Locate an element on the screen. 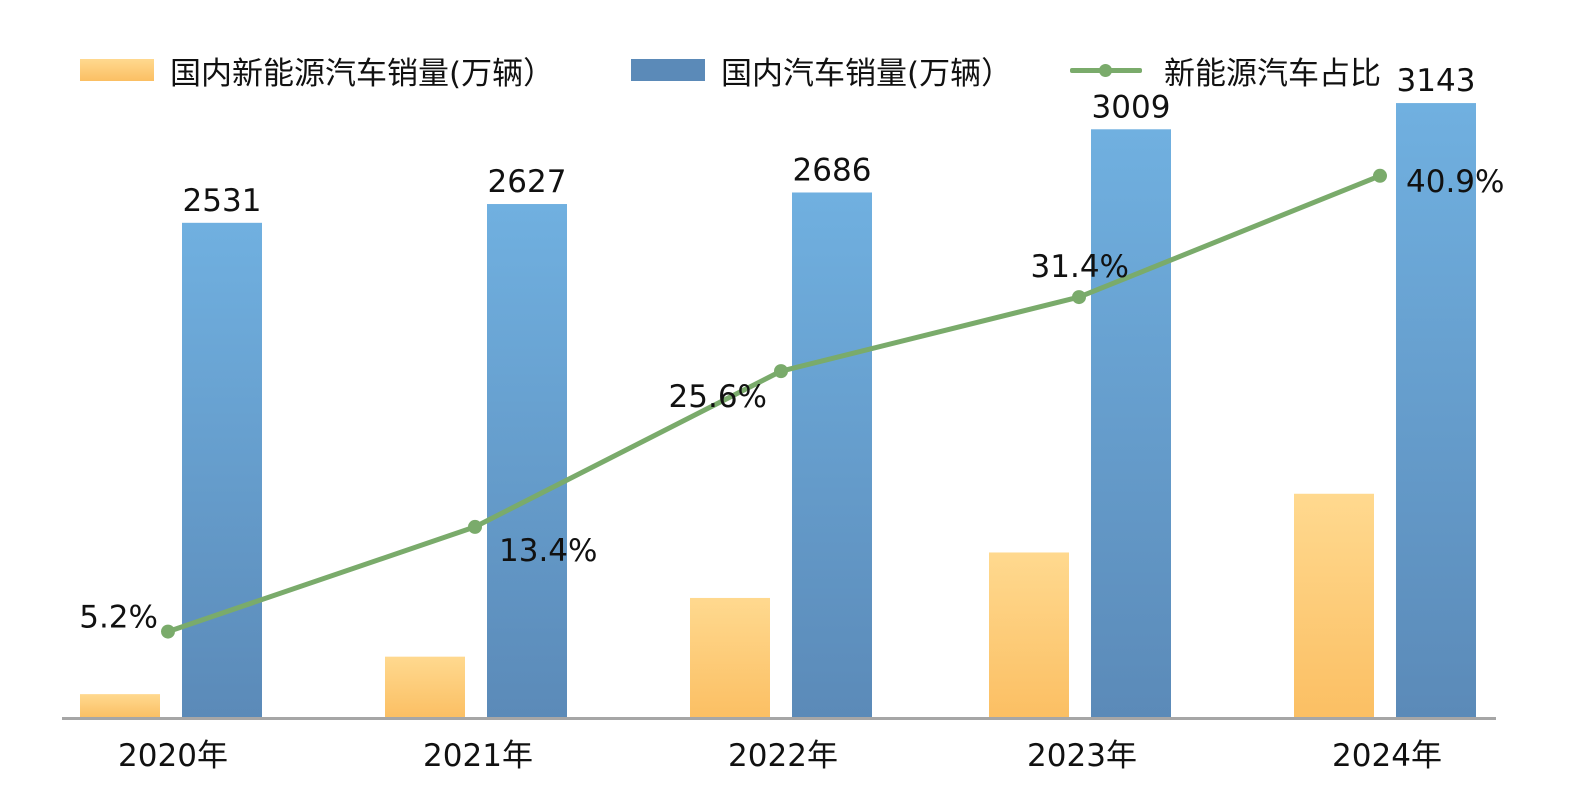  legend-swatch-total-sales is located at coordinates (668, 70).